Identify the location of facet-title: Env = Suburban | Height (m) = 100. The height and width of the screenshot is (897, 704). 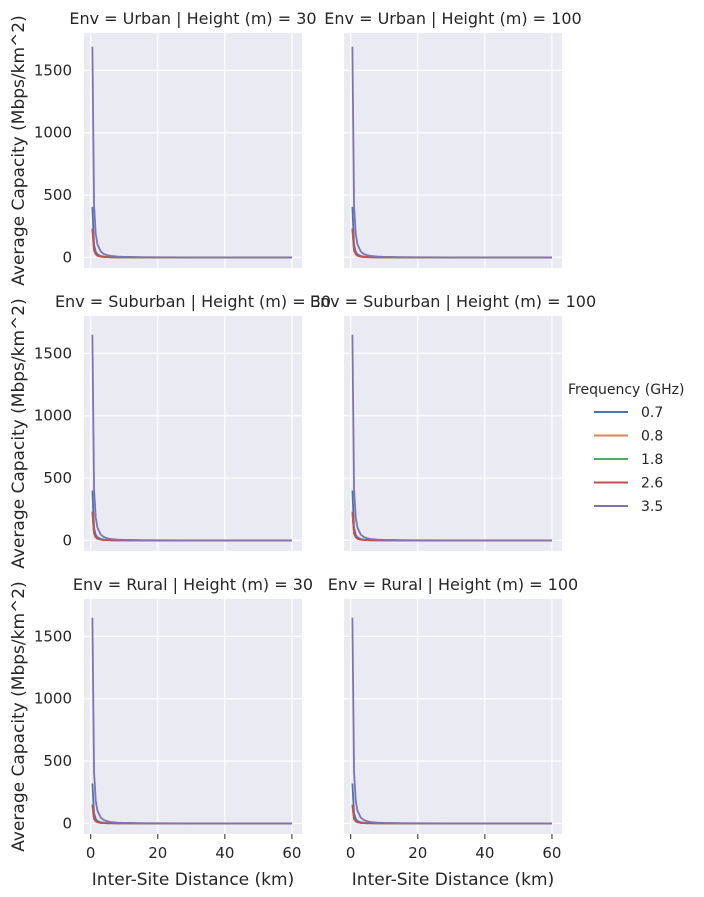
(453, 301).